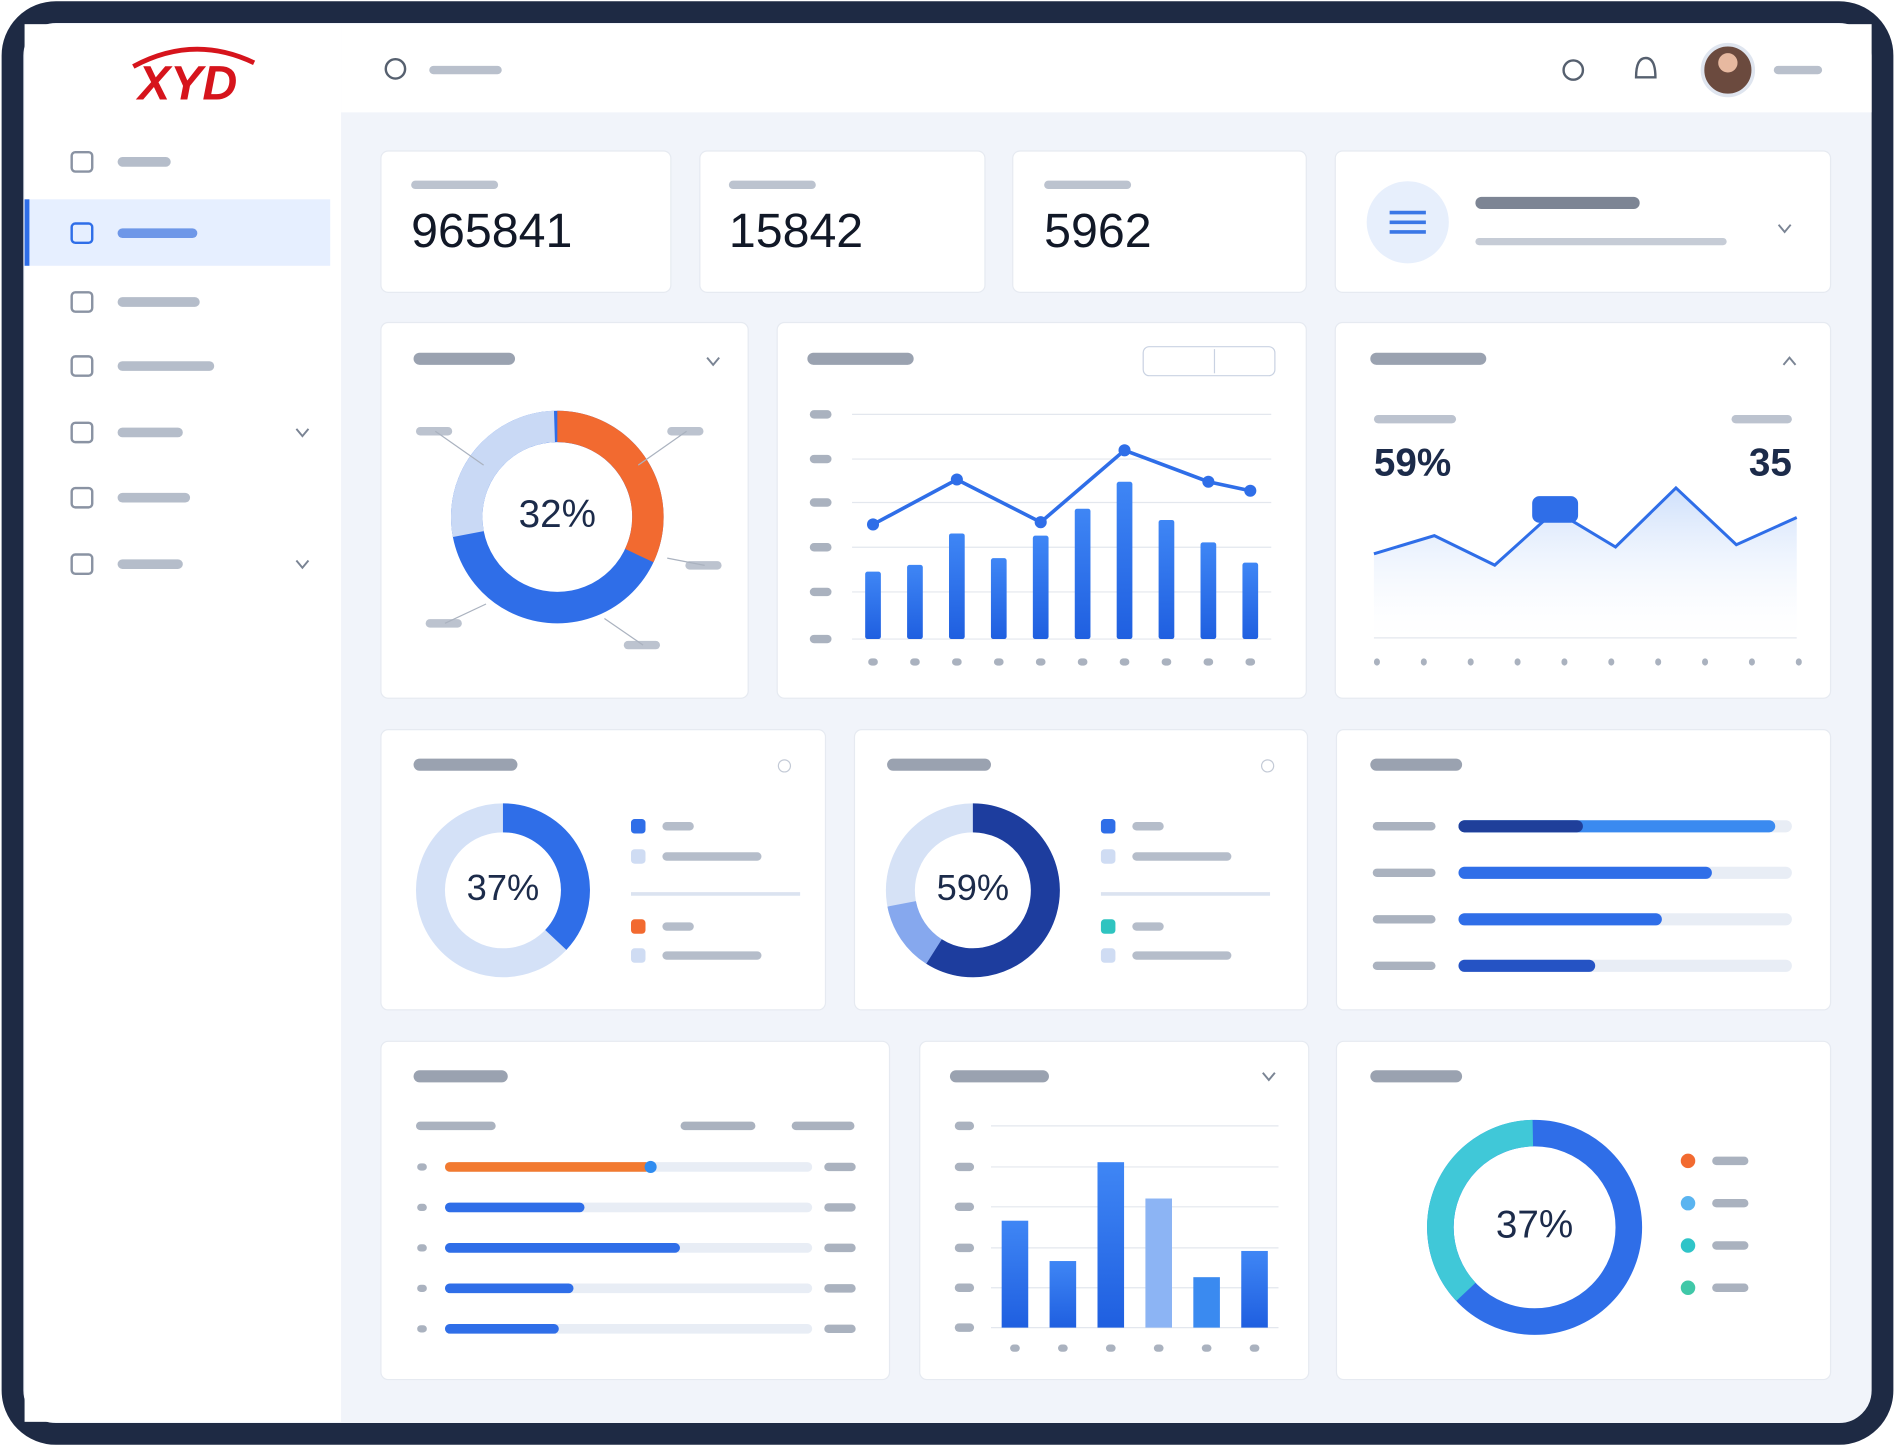  I want to click on area, so click(1585, 562).